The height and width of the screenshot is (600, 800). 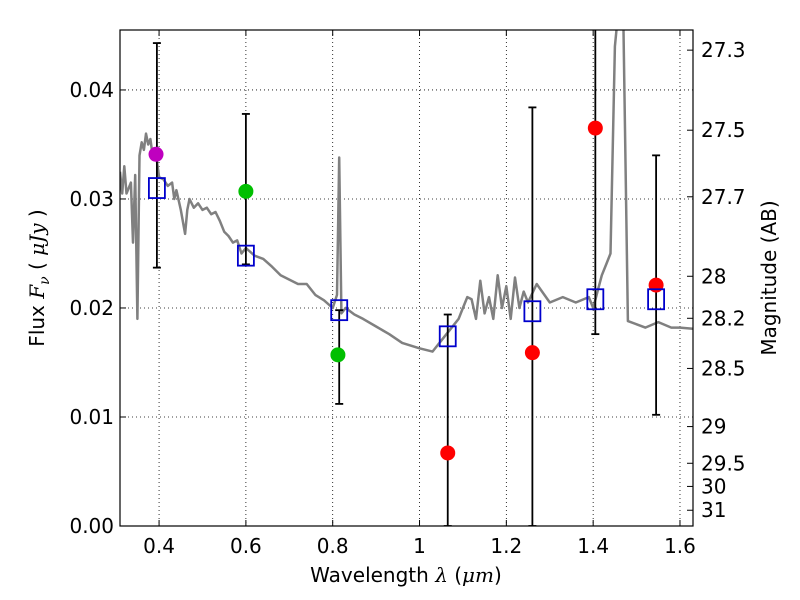 What do you see at coordinates (246, 546) in the screenshot?
I see `x-tick-label: 0.6` at bounding box center [246, 546].